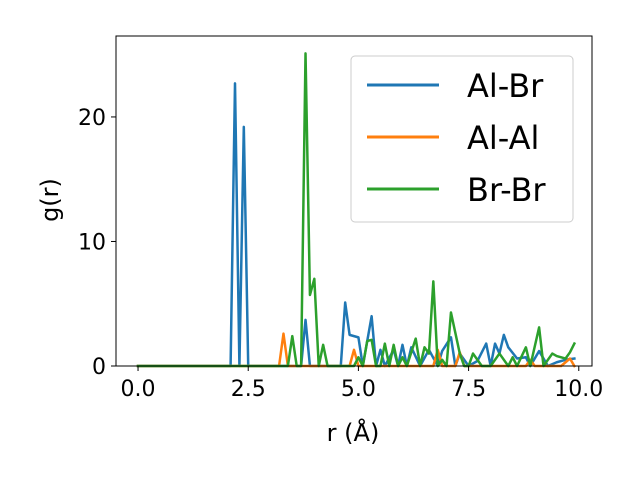  What do you see at coordinates (503, 138) in the screenshot?
I see `legend-label-1: Al-Al` at bounding box center [503, 138].